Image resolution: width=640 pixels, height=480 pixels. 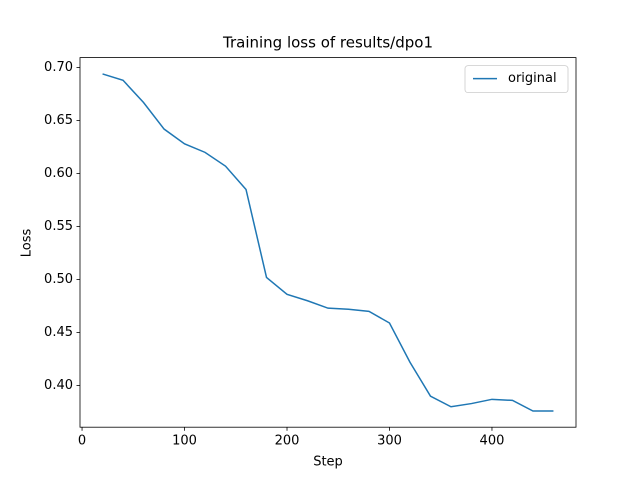 What do you see at coordinates (58, 120) in the screenshot?
I see `y-tick-label: 0.65` at bounding box center [58, 120].